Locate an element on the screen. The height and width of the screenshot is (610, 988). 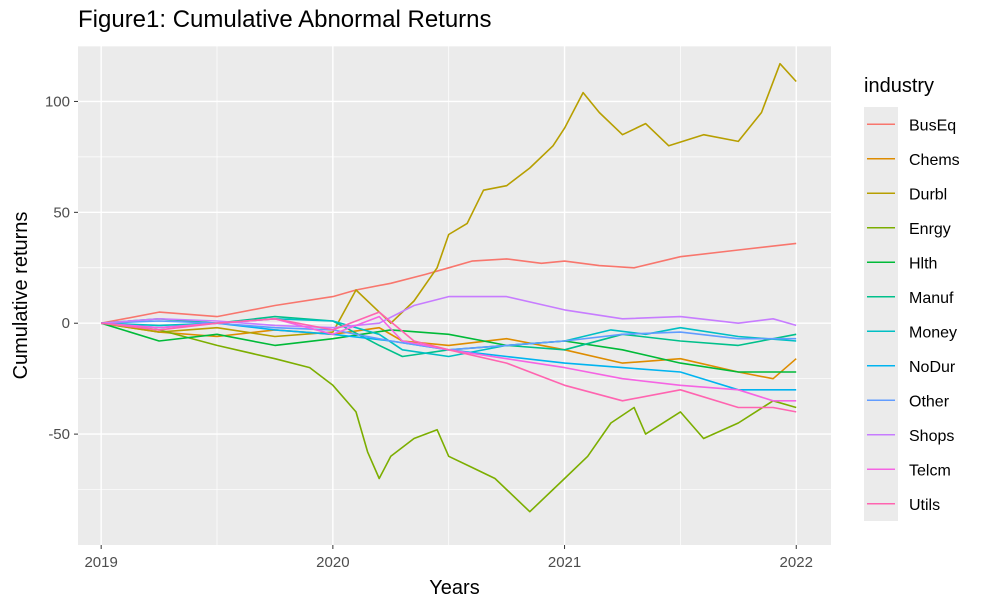
series-line-buseq is located at coordinates (449, 283).